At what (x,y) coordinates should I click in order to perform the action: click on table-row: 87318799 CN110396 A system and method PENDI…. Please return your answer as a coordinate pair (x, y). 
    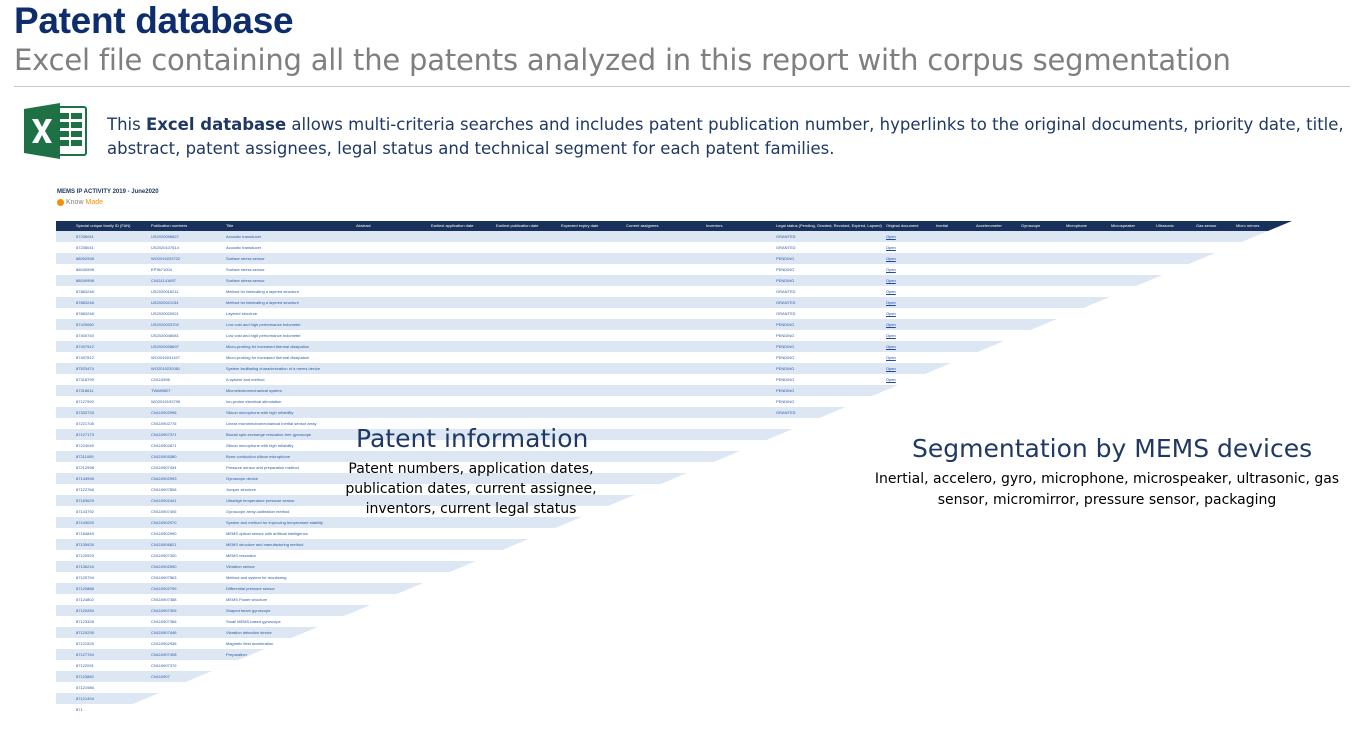
    Looking at the image, I should click on (674, 379).